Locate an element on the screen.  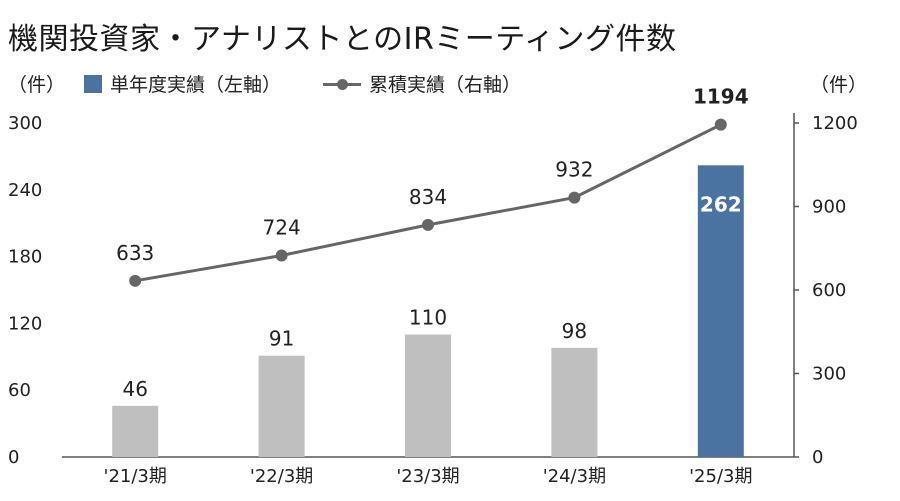
right-tick-label: 0 is located at coordinates (817, 457).